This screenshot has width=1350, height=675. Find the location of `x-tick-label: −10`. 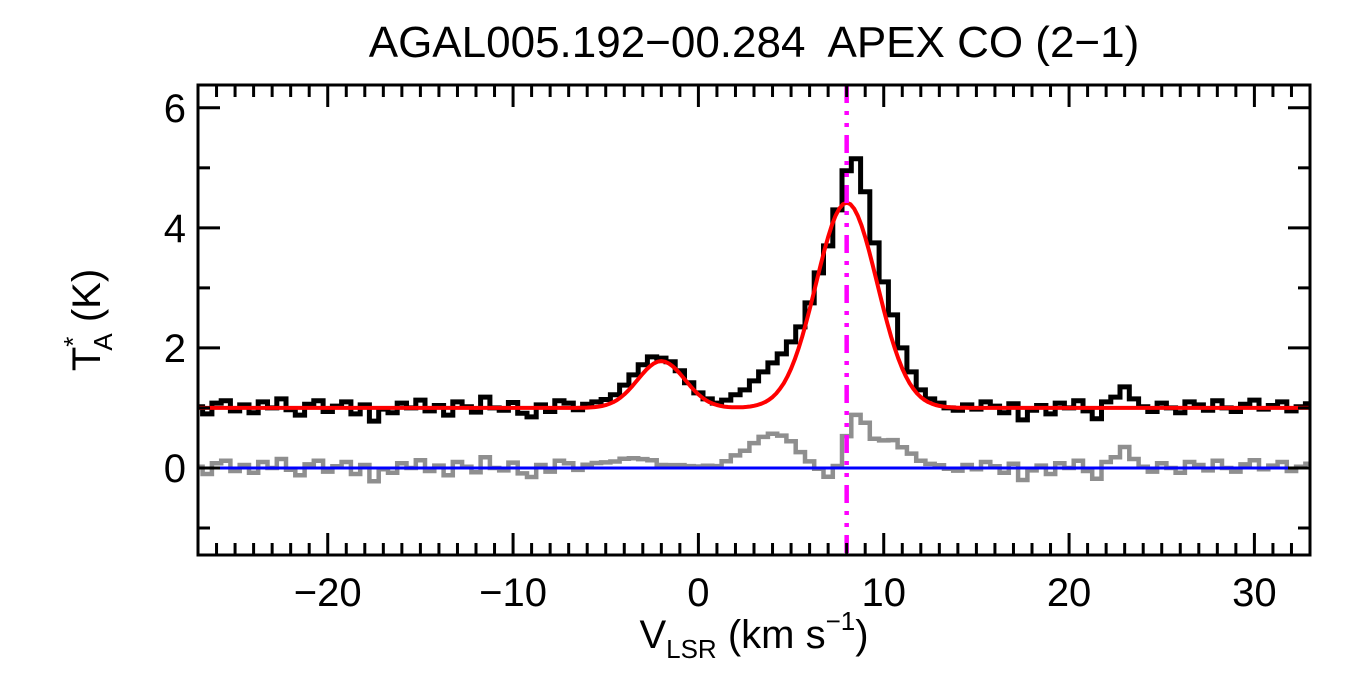

x-tick-label: −10 is located at coordinates (513, 593).